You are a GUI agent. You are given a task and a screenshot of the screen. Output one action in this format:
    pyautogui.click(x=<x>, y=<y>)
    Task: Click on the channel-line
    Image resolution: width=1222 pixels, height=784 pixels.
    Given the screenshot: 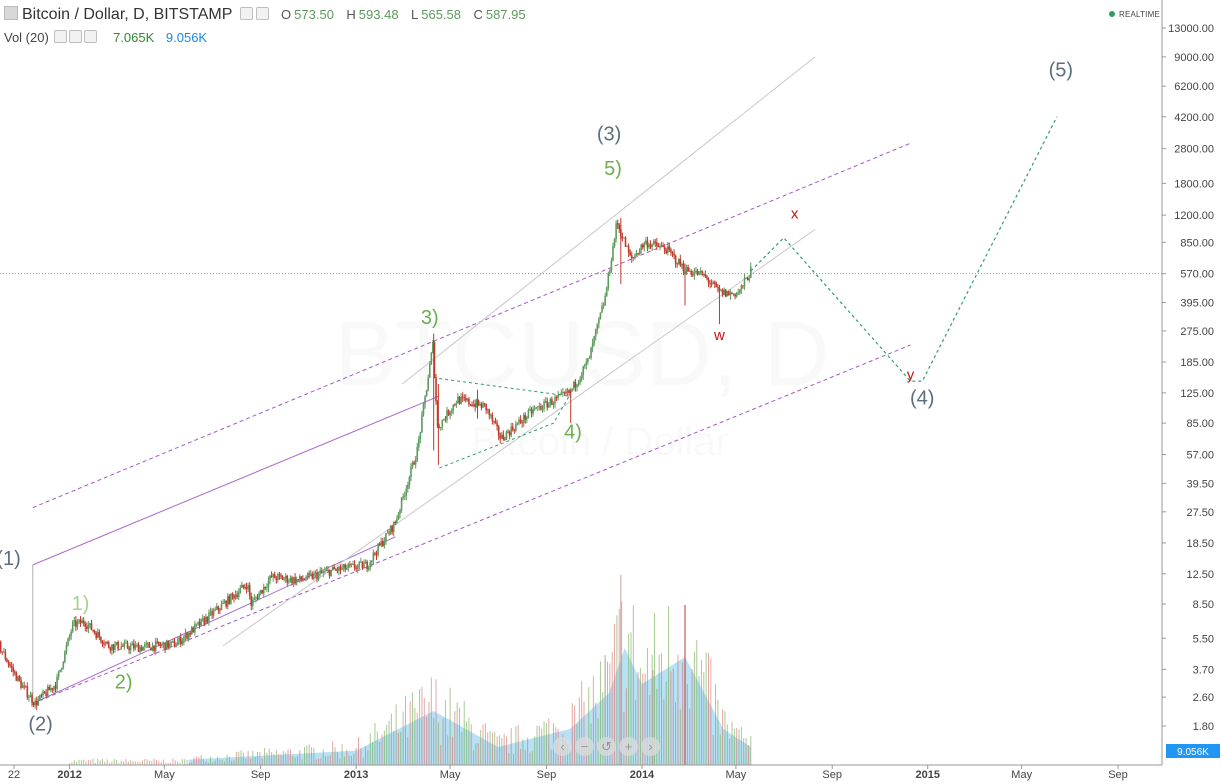 What is the action you would take?
    pyautogui.click(x=214, y=620)
    